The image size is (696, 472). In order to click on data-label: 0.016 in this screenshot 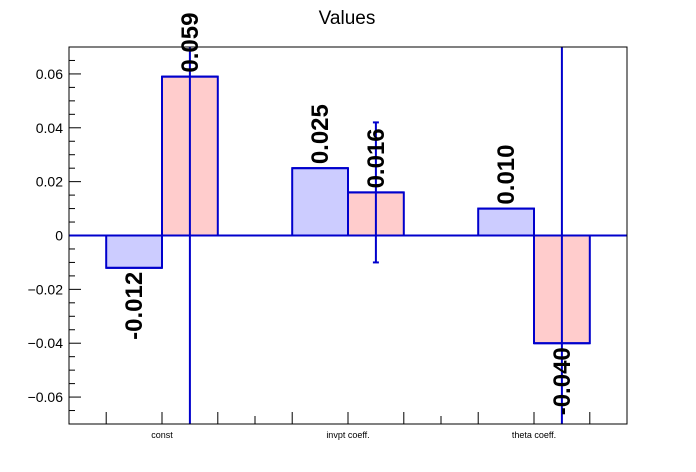, I will do `click(376, 158)`.